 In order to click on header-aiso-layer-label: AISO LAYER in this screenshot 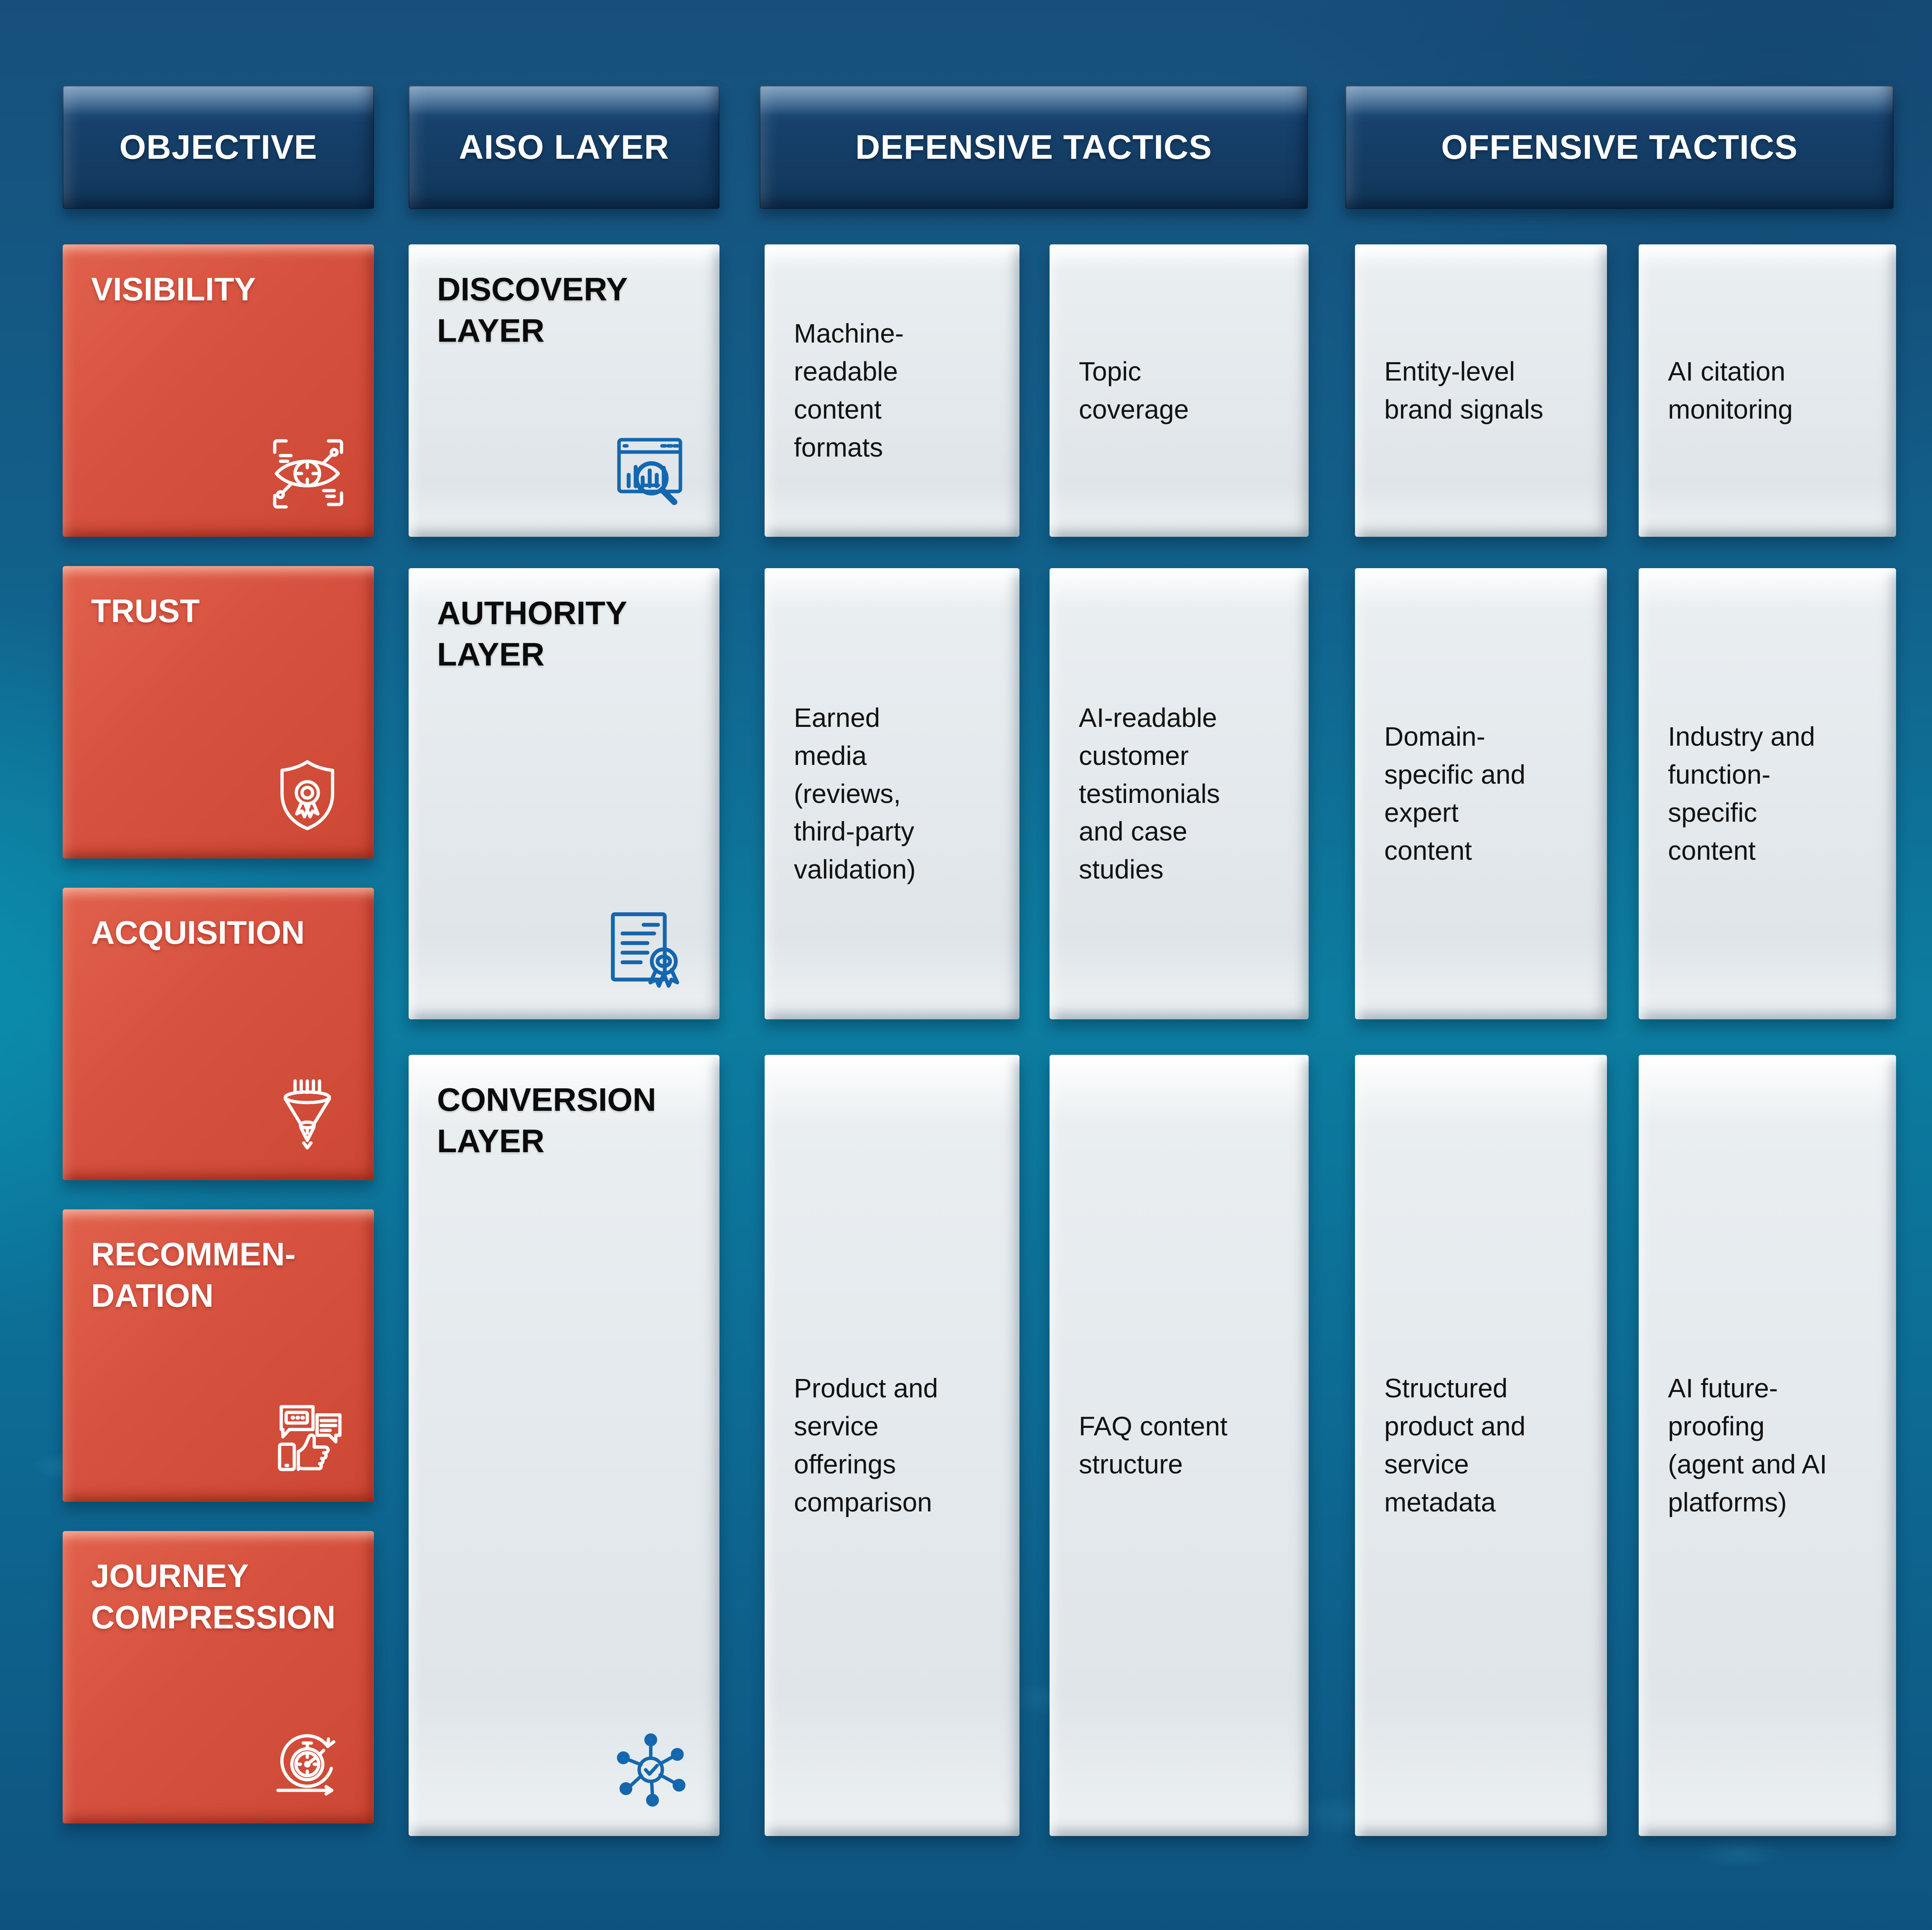, I will do `click(564, 147)`.